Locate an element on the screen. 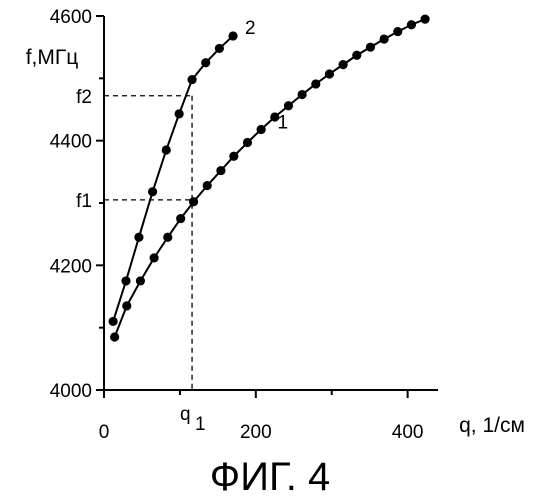 The height and width of the screenshot is (500, 539). figure-caption: ФИГ. 4 is located at coordinates (270, 477).